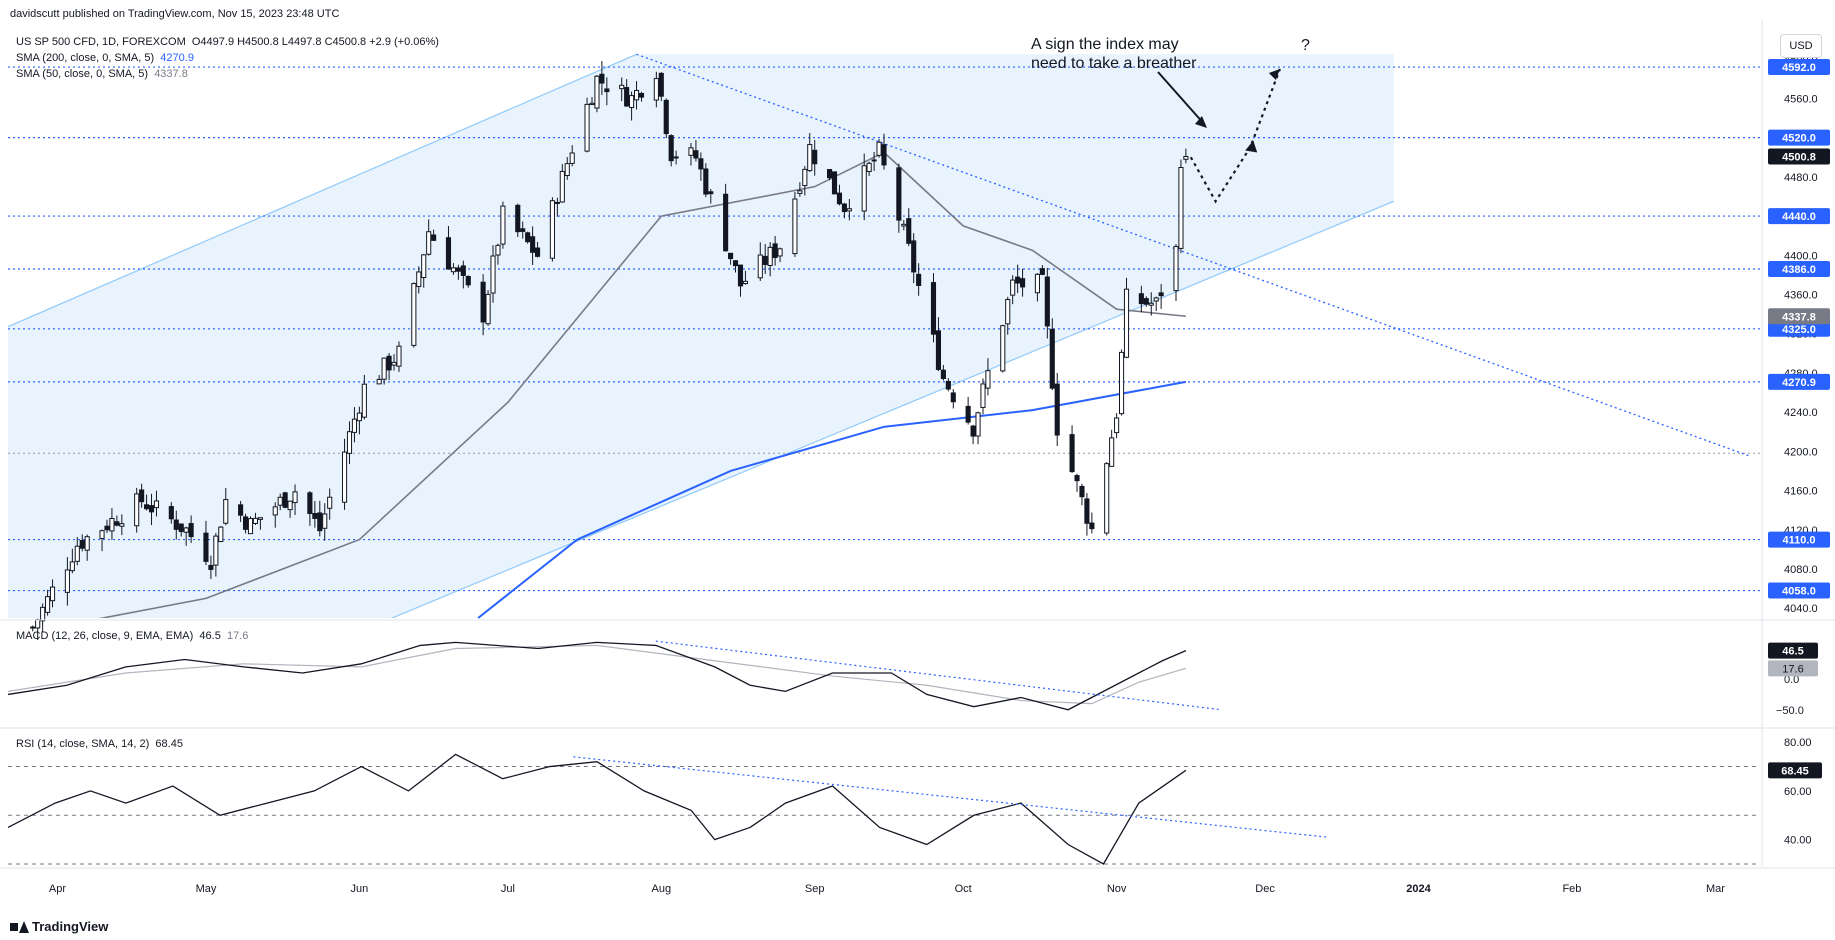 Image resolution: width=1835 pixels, height=940 pixels. Describe the element at coordinates (597, 809) in the screenshot. I see `rsi-line` at that location.